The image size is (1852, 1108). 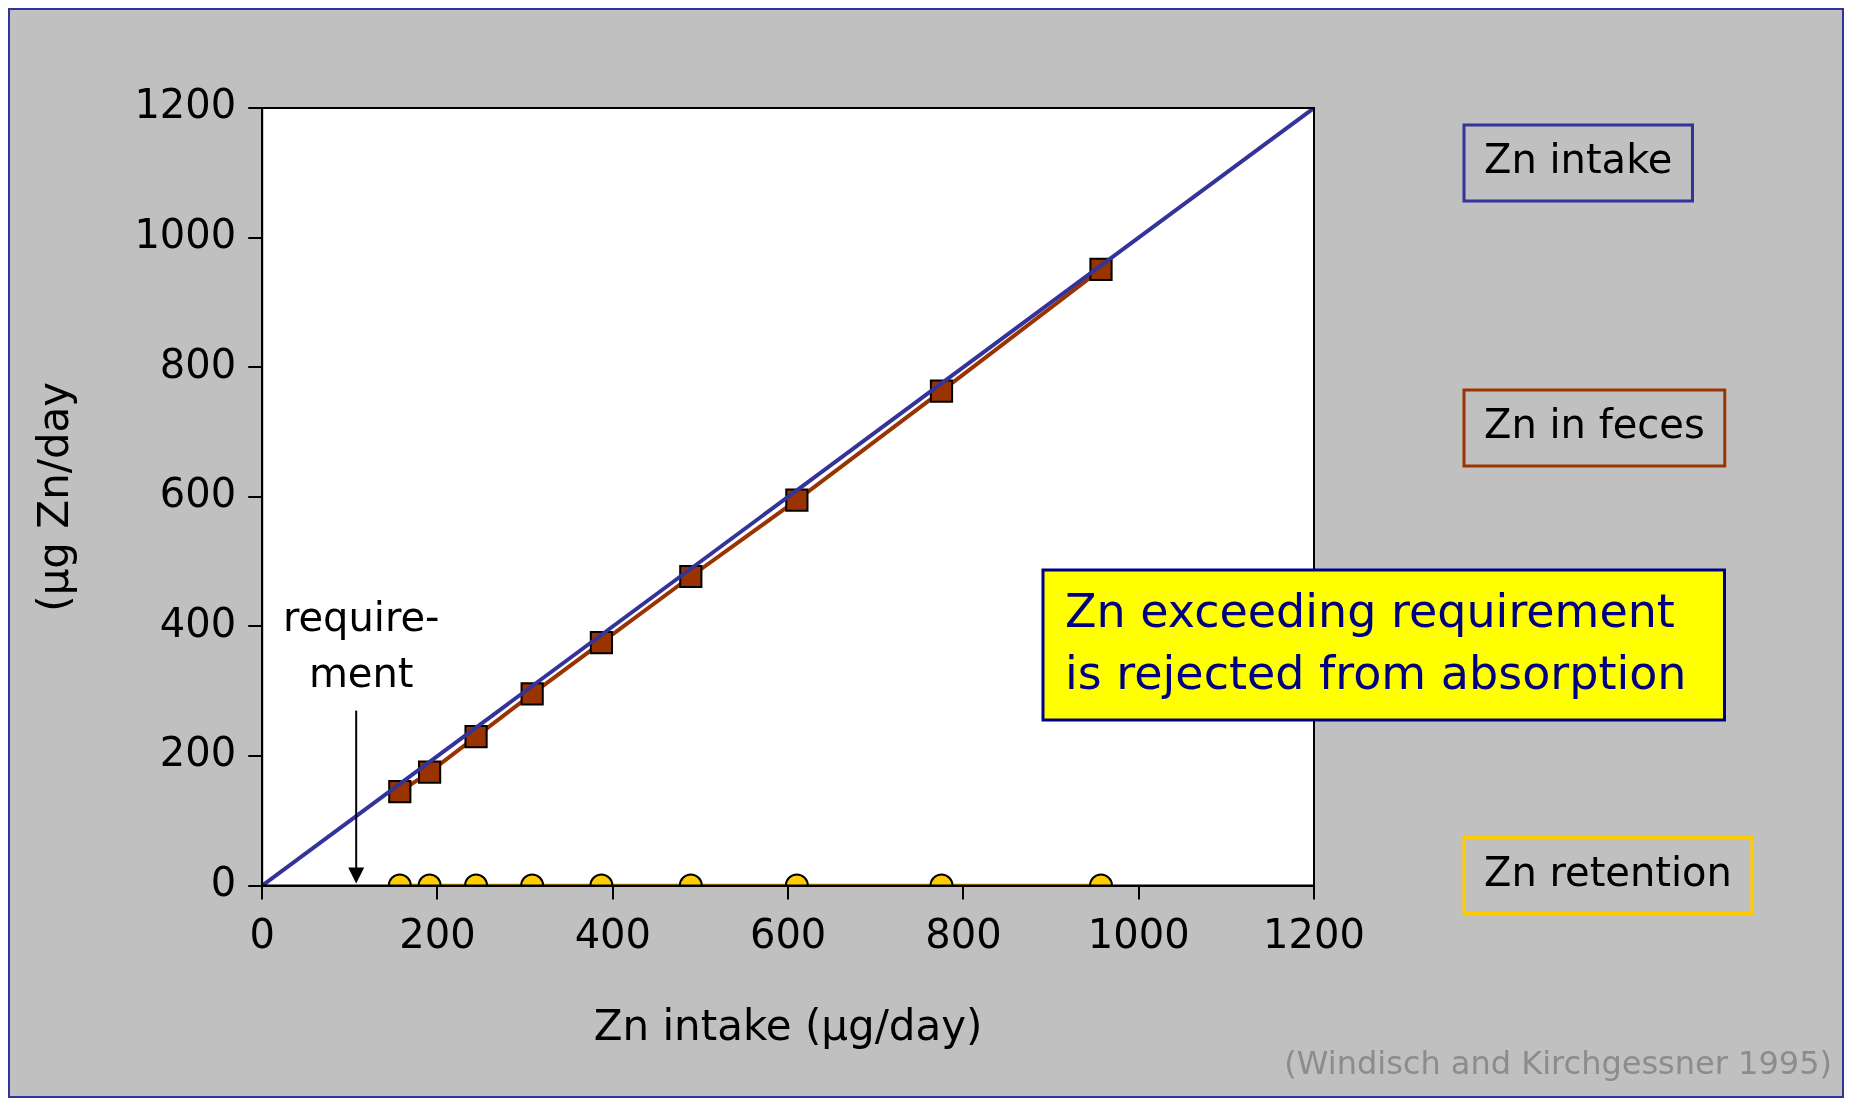 What do you see at coordinates (185, 104) in the screenshot?
I see `y-tick-label: 1200` at bounding box center [185, 104].